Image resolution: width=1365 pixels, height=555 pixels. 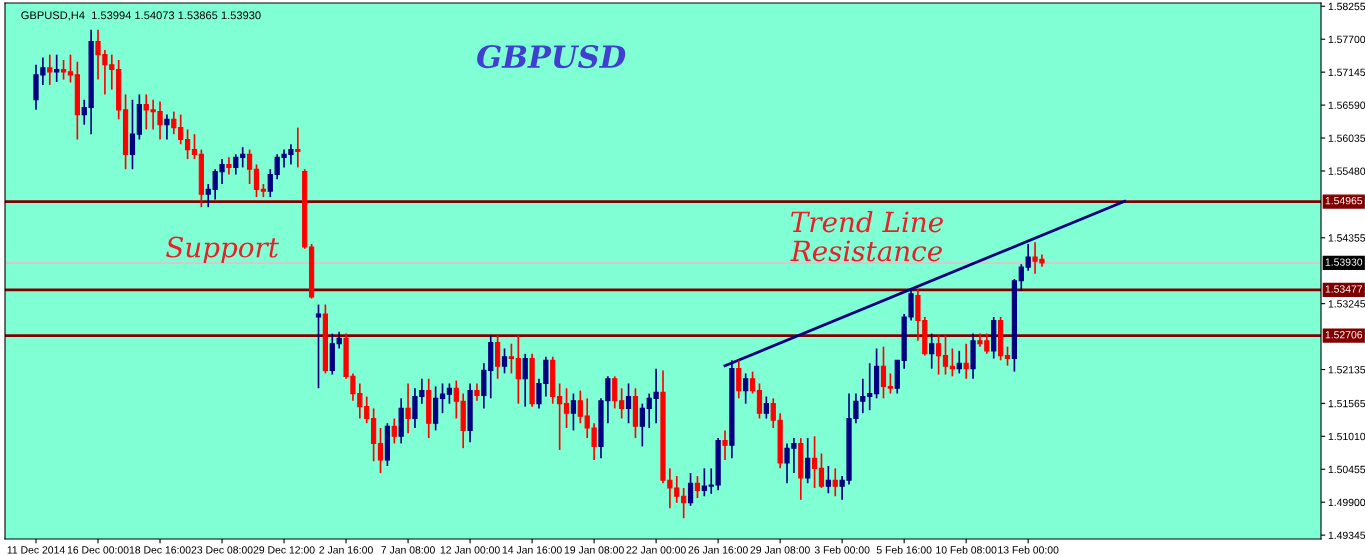 I want to click on text: 1.57700, so click(x=1346, y=39).